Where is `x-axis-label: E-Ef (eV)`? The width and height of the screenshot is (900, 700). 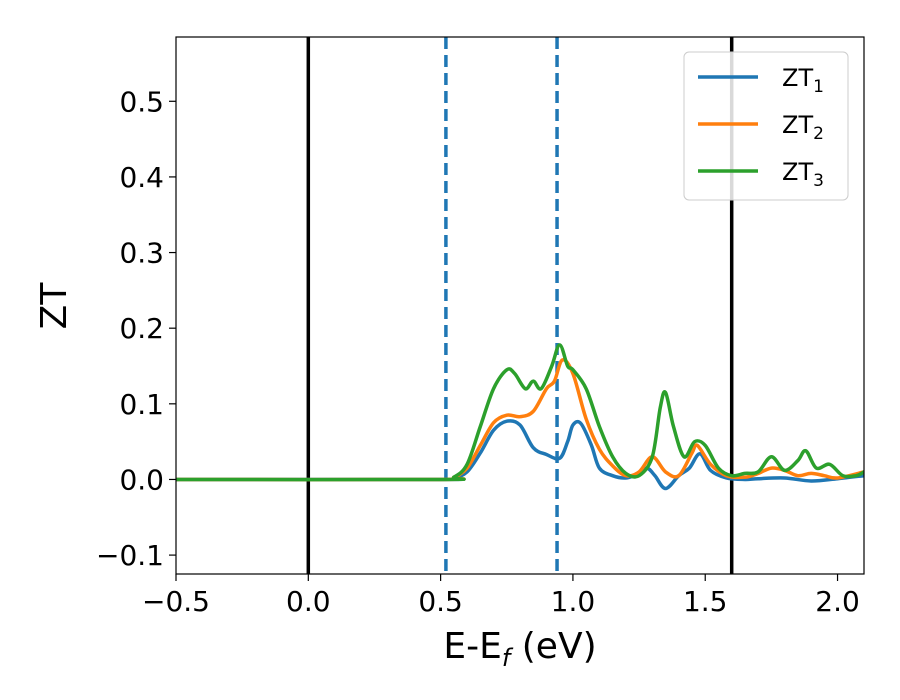 x-axis-label: E-Ef (eV) is located at coordinates (519, 649).